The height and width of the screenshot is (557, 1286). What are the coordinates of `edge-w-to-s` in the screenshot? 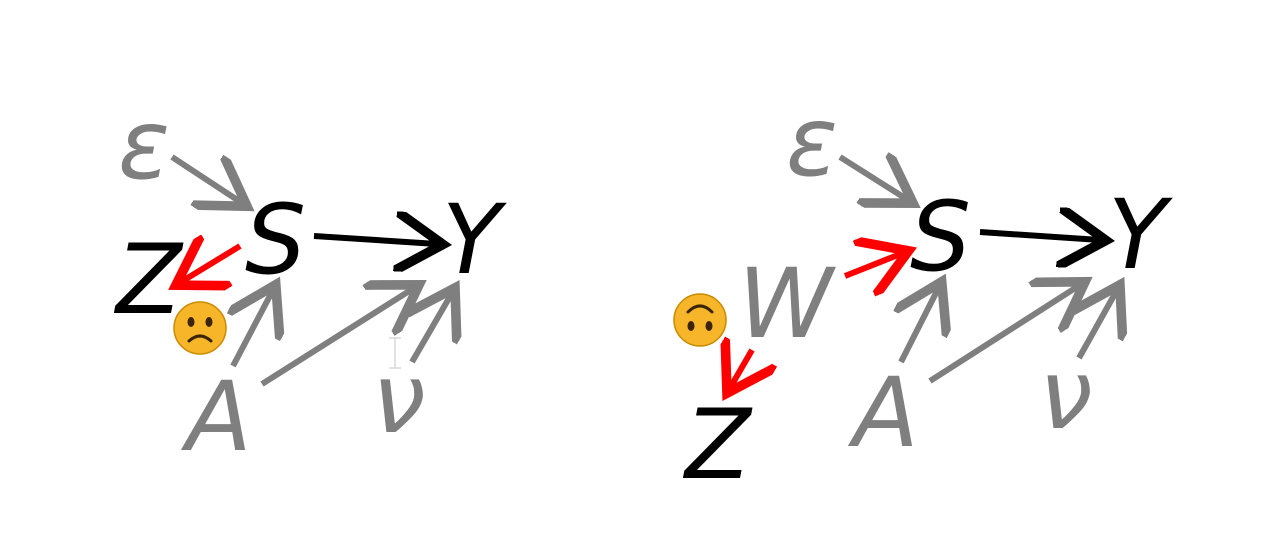 It's located at (873, 264).